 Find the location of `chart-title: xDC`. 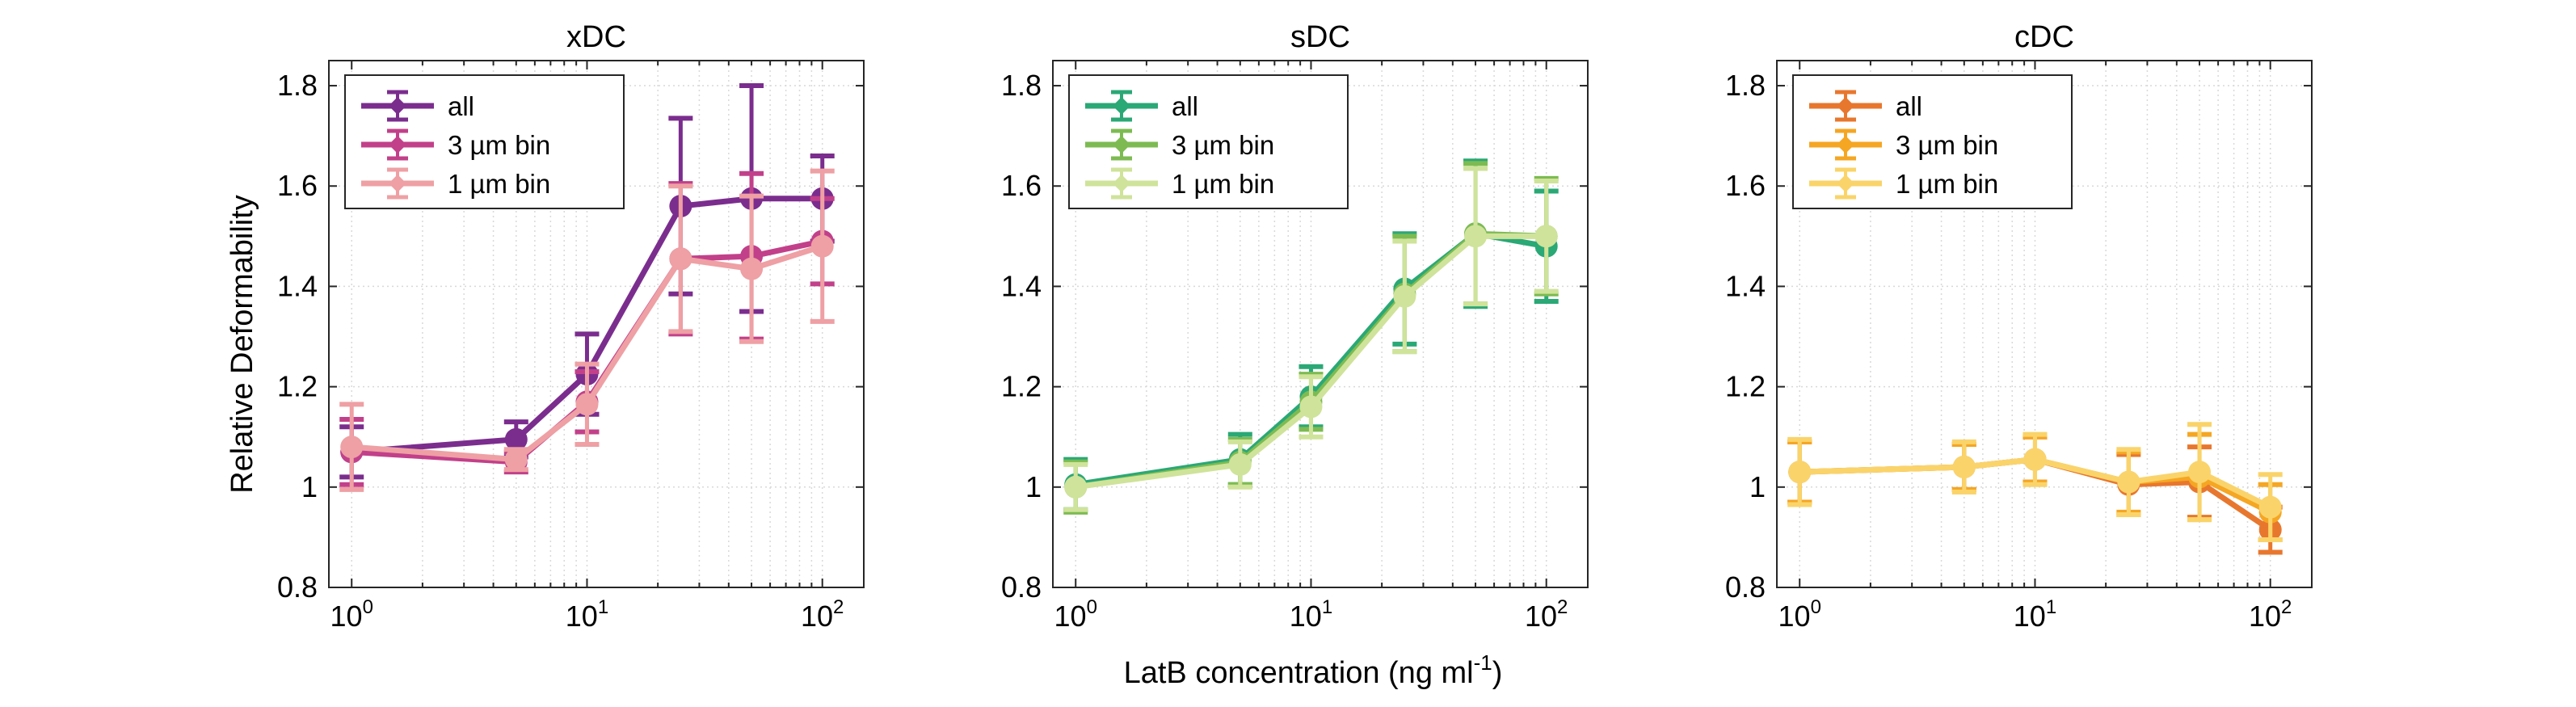

chart-title: xDC is located at coordinates (596, 37).